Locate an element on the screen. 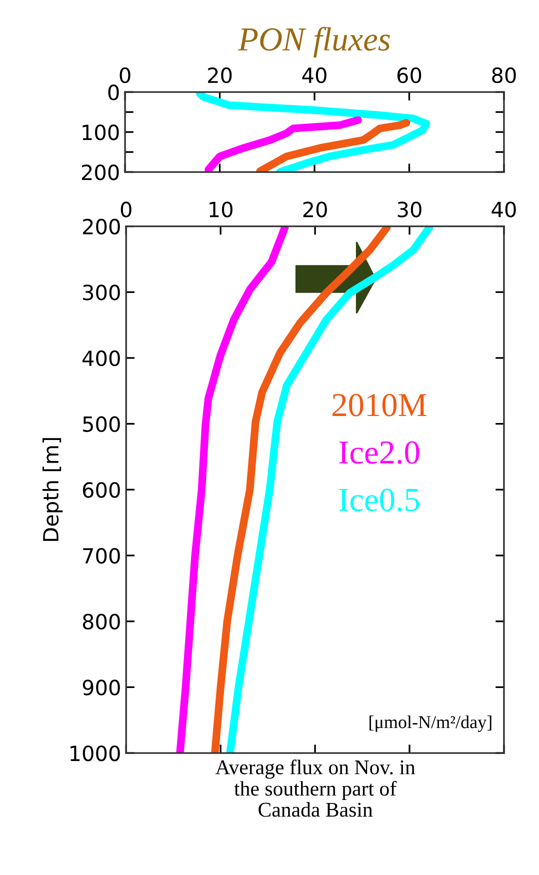  annotation: [μmol-N/m²/day] is located at coordinates (431, 724).